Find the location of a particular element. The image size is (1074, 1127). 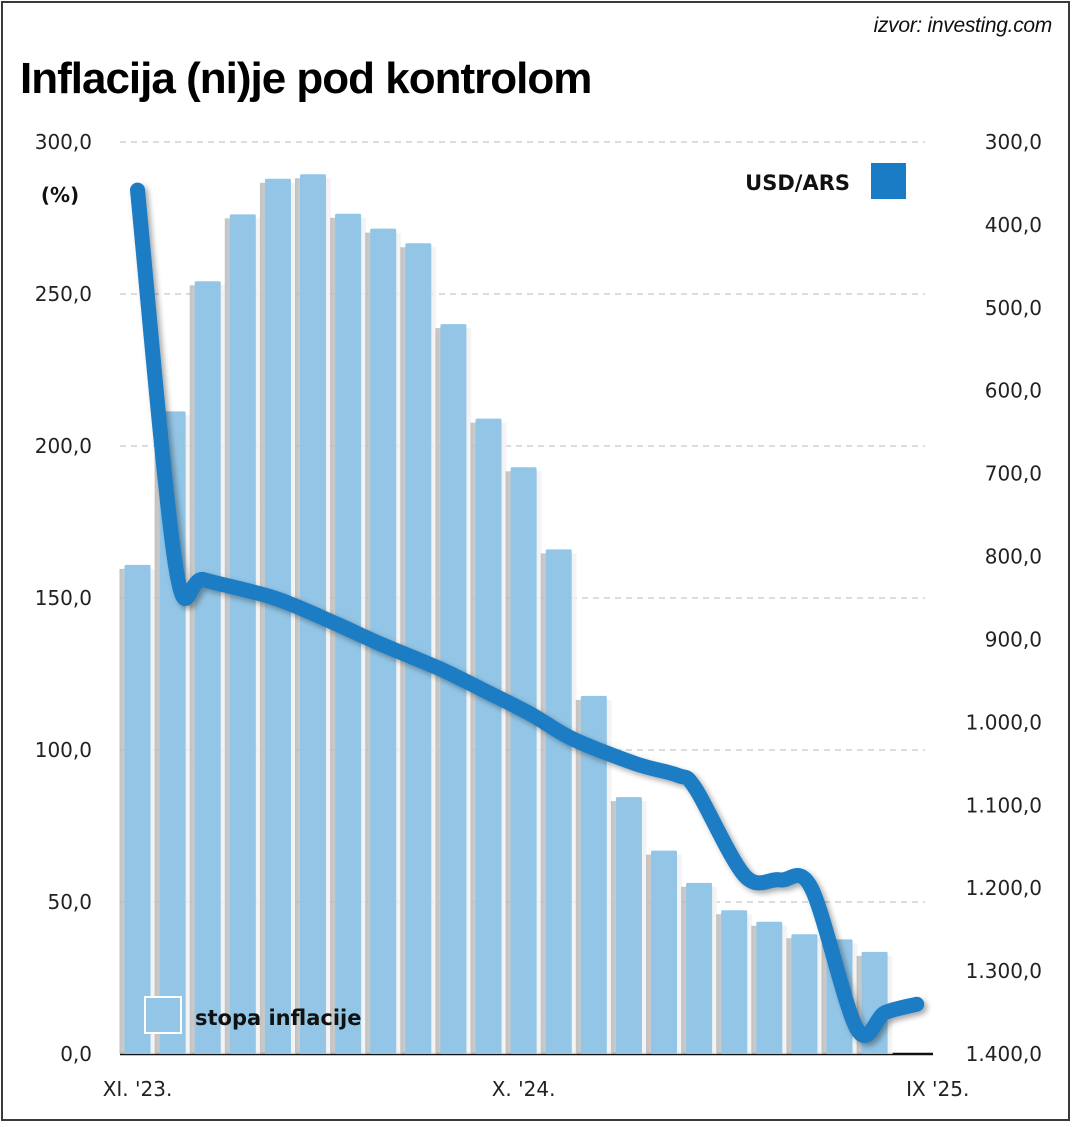

right-tick-label: 300,0 is located at coordinates (1013, 142).